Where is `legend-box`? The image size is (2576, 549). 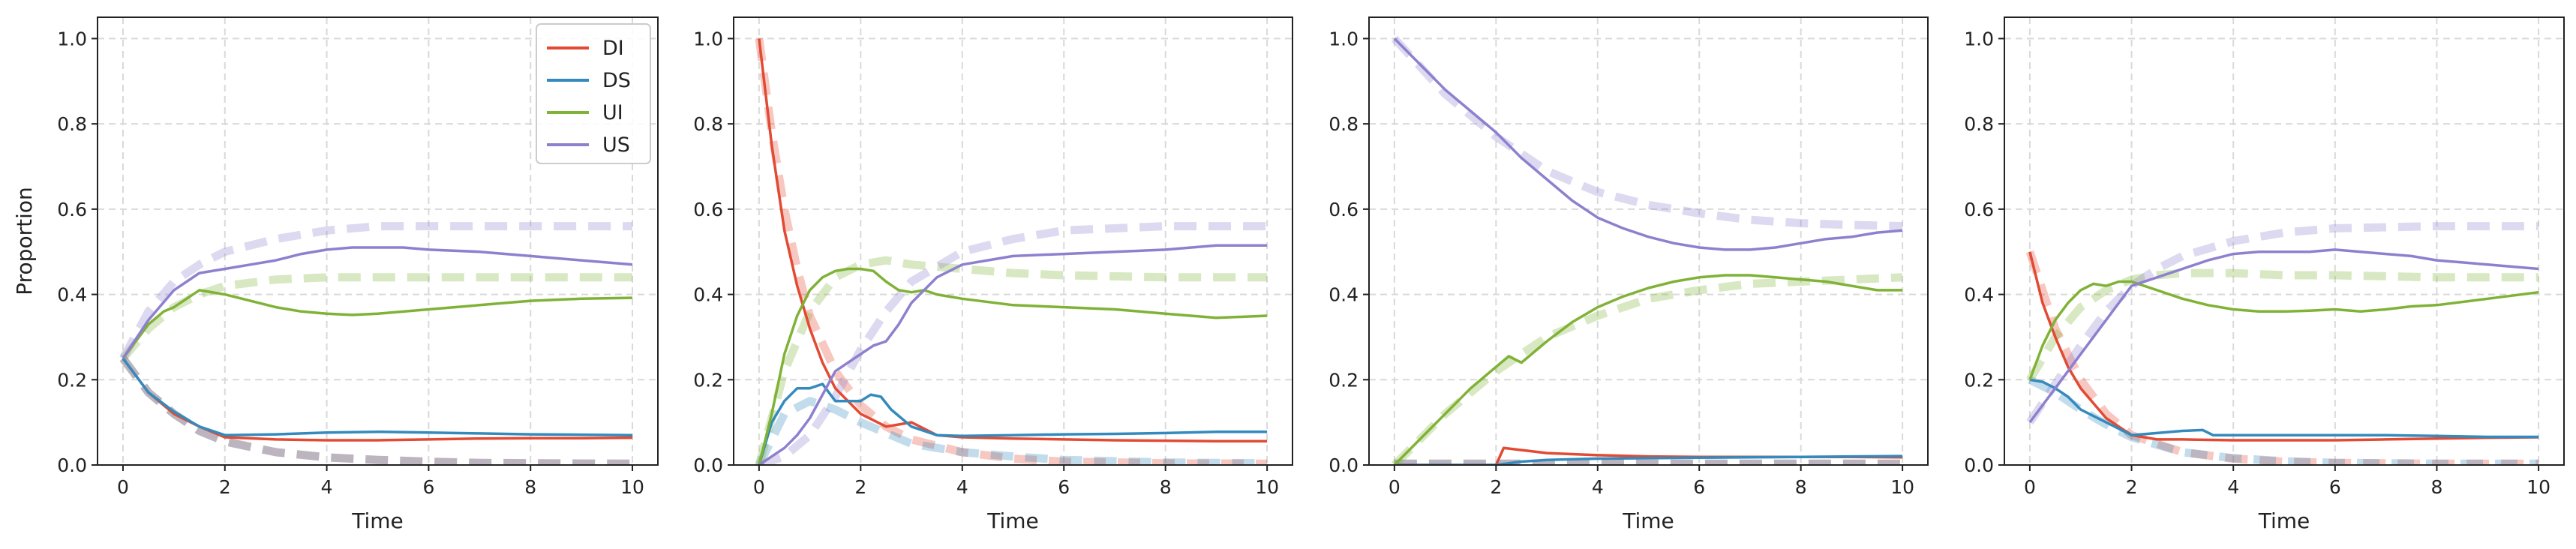
legend-box is located at coordinates (593, 93).